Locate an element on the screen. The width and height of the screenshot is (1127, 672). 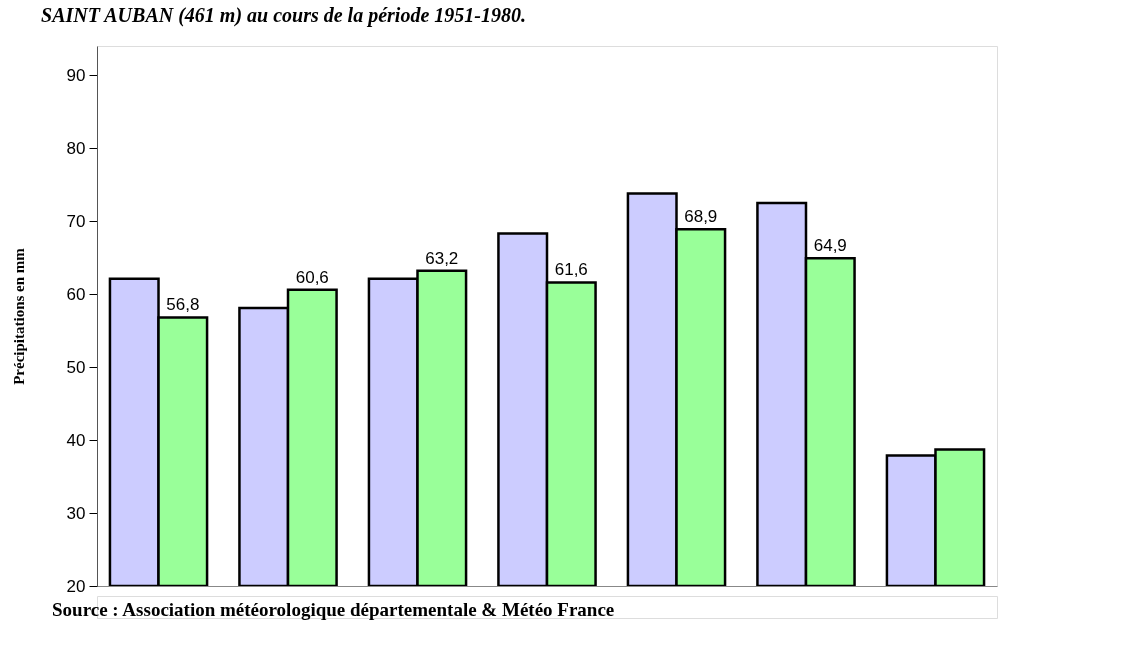
y-axis-title: Précipitations en mm is located at coordinates (18, 316).